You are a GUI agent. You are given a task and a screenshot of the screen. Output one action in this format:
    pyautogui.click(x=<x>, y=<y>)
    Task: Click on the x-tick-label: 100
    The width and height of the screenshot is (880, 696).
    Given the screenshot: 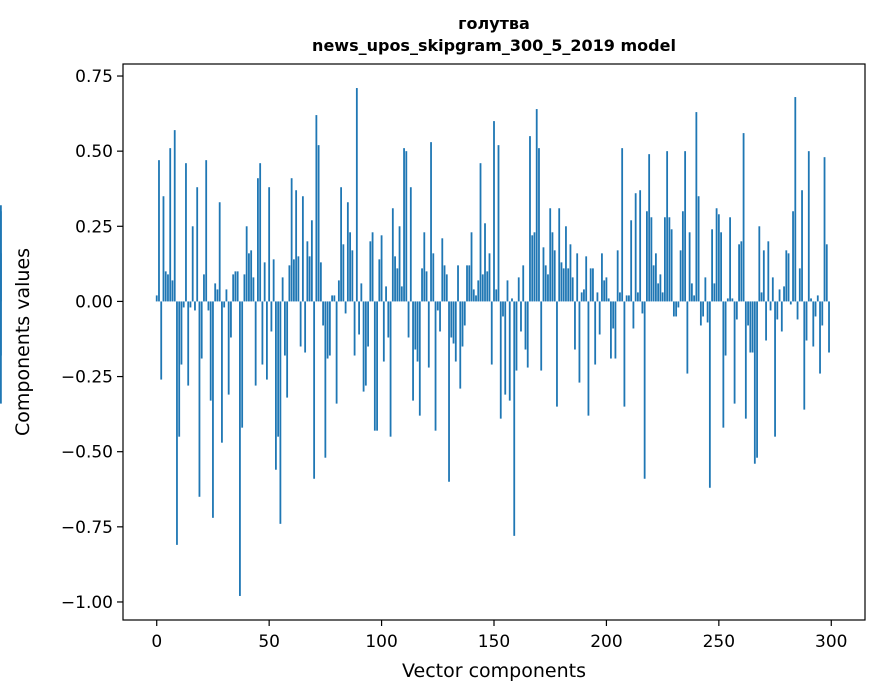 What is the action you would take?
    pyautogui.click(x=381, y=642)
    